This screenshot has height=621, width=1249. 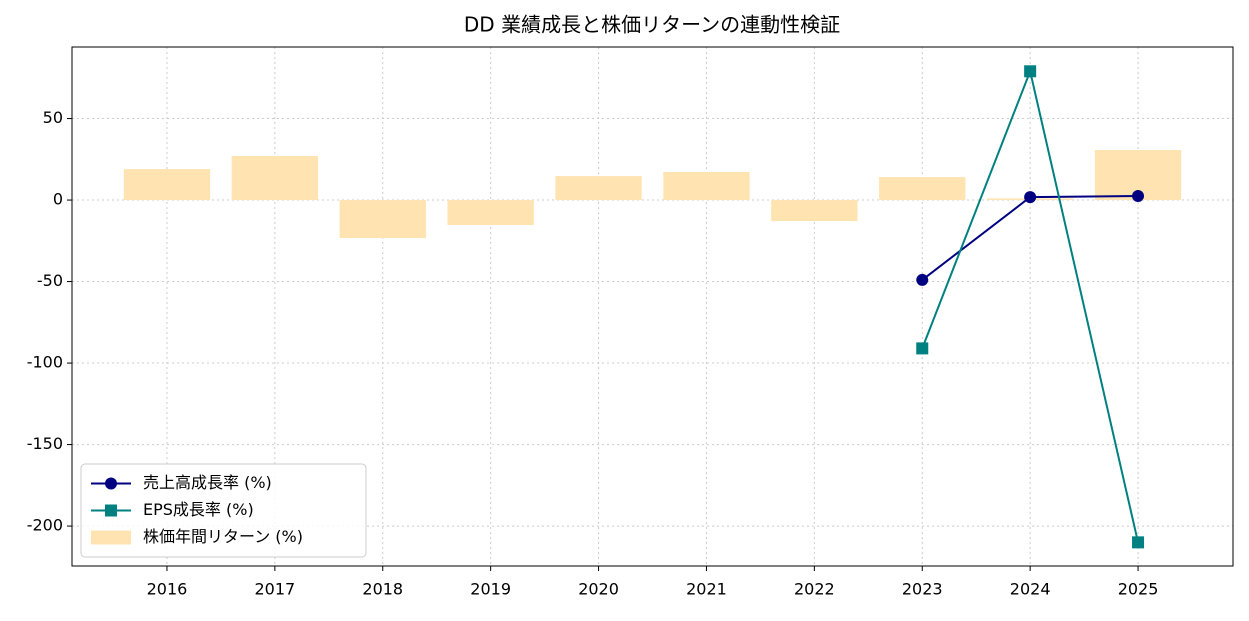 I want to click on legend-swatch, so click(x=111, y=537).